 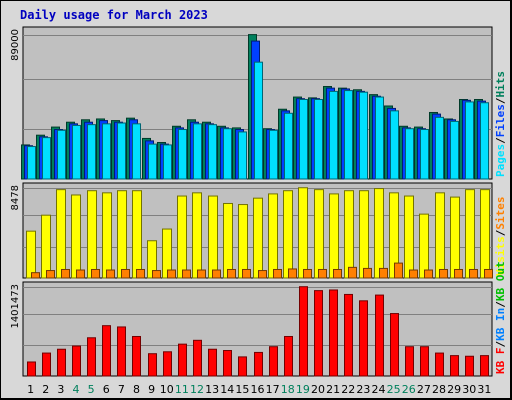 I want to click on x-tick-label: 11, so click(x=182, y=389).